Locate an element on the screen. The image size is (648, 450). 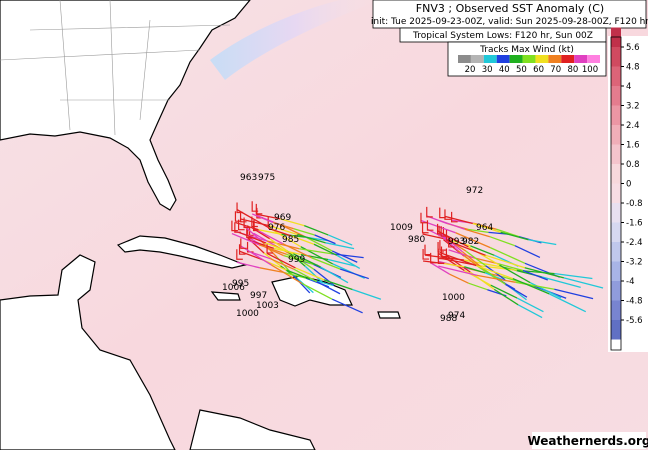
low-label: 974 is located at coordinates (456, 316).